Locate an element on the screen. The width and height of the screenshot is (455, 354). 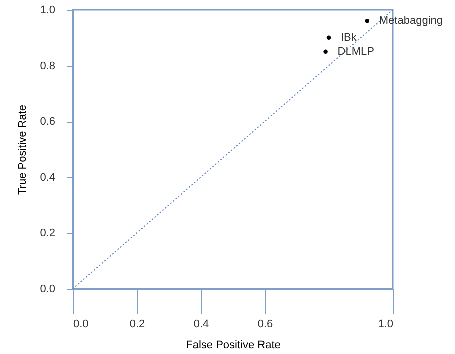
series-label: IBk is located at coordinates (349, 38).